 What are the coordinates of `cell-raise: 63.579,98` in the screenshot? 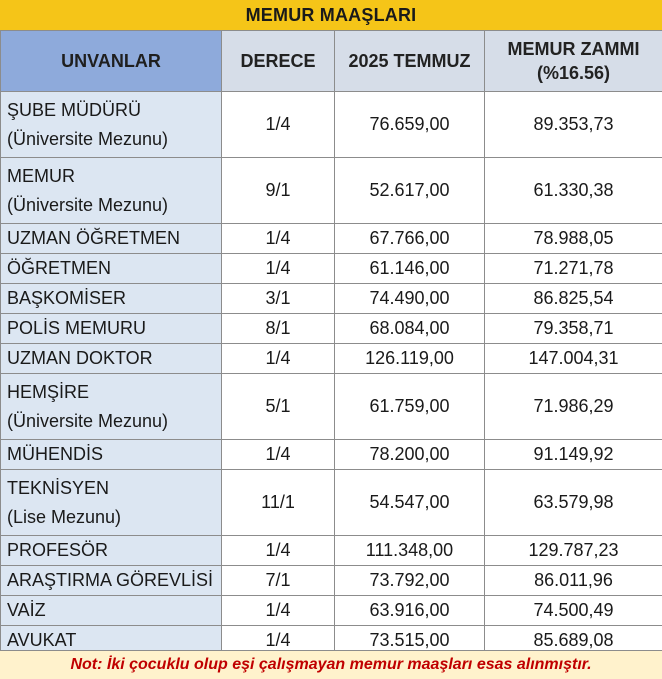 It's located at (573, 503).